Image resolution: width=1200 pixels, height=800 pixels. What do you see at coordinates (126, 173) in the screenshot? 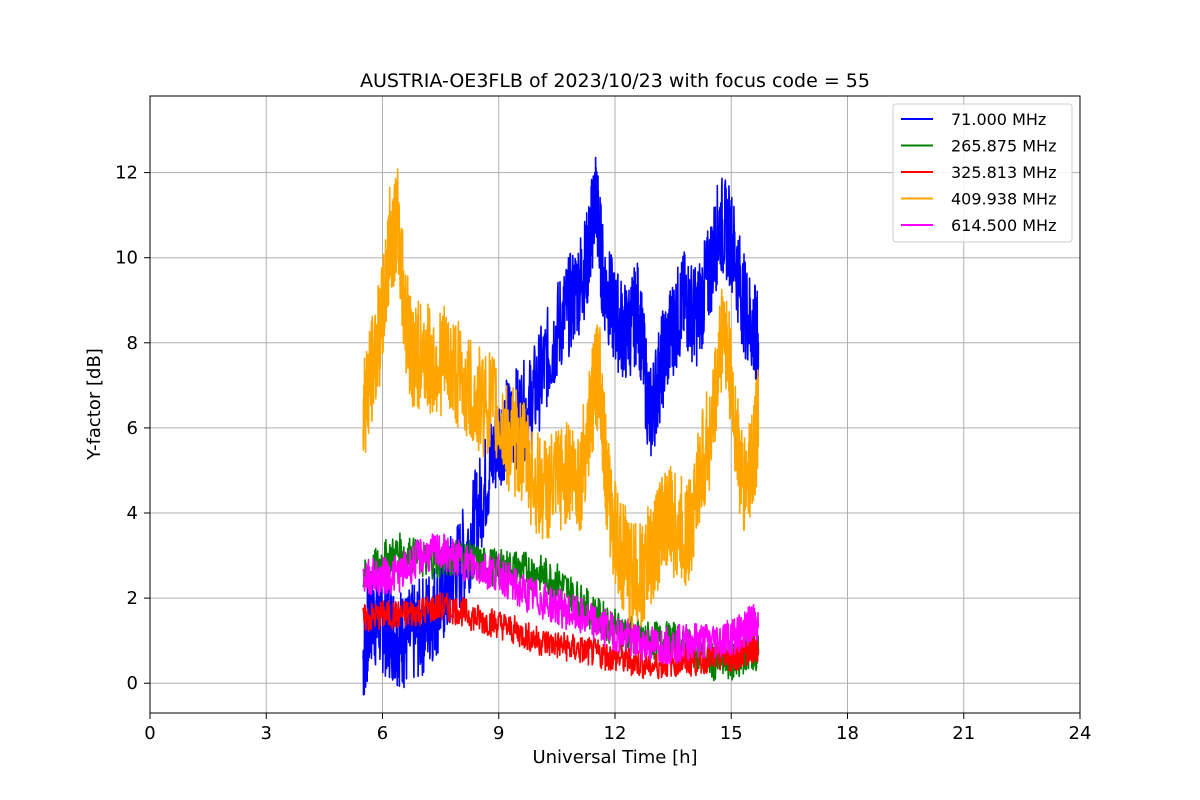
I see `y-tick-label: 12` at bounding box center [126, 173].